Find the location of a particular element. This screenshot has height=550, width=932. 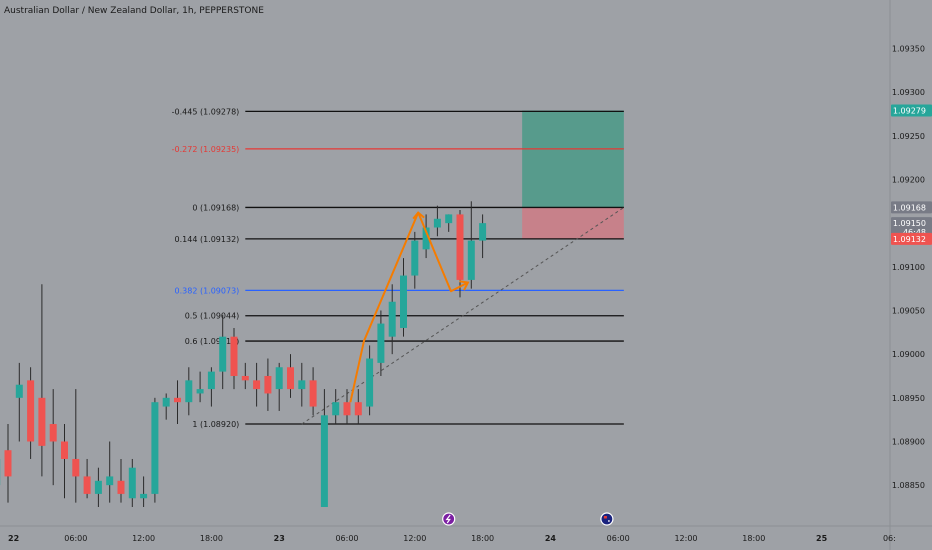

arrow-head-icon is located at coordinates (464, 285).